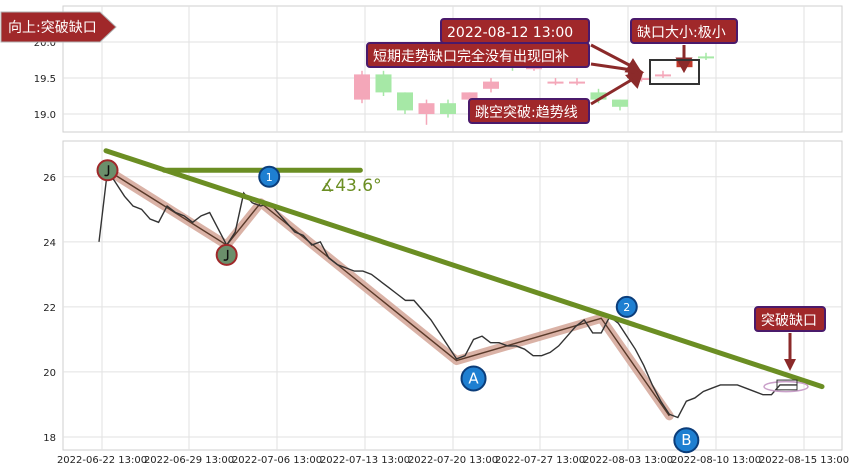 The width and height of the screenshot is (851, 471). What do you see at coordinates (789, 321) in the screenshot?
I see `breakout-label: 突破缺口` at bounding box center [789, 321].